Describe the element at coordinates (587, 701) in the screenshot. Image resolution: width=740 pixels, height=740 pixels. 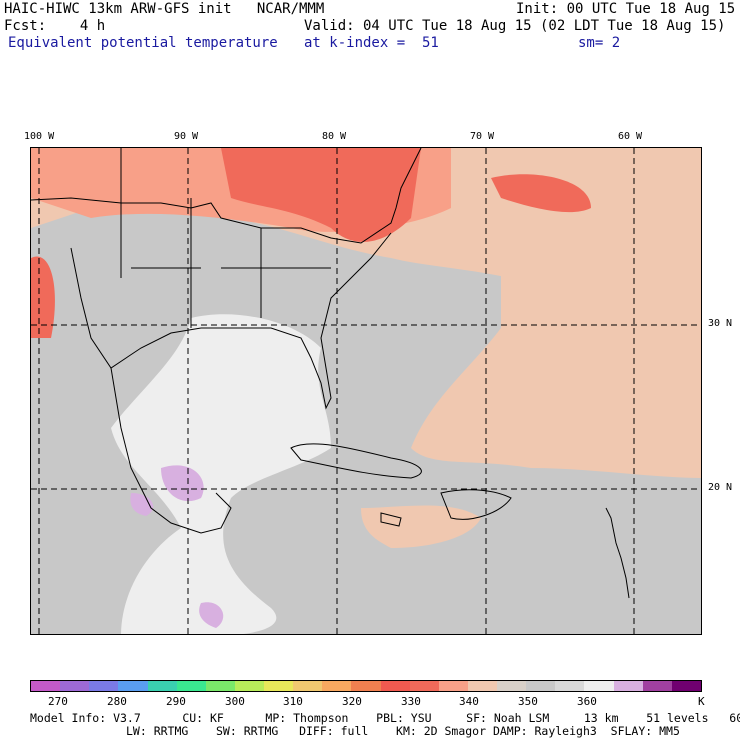
I see `colorbar-tick-360: 360` at that location.